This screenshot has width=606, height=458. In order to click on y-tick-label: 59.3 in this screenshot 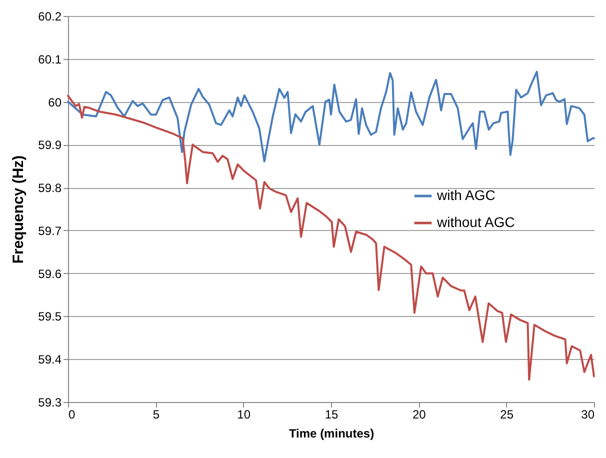, I will do `click(50, 403)`.